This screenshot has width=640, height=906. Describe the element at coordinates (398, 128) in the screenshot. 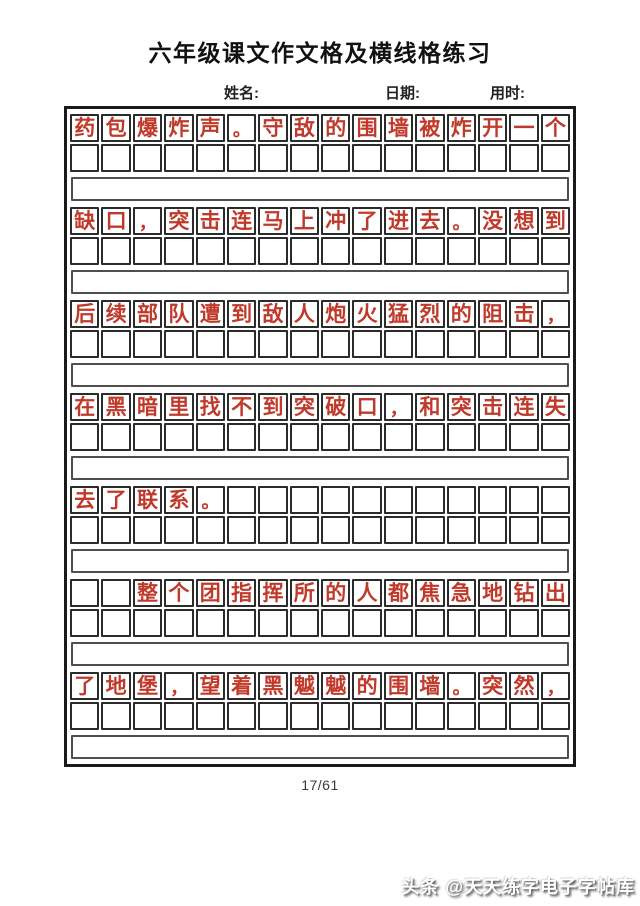

I see `model-char-cell: 墙` at that location.